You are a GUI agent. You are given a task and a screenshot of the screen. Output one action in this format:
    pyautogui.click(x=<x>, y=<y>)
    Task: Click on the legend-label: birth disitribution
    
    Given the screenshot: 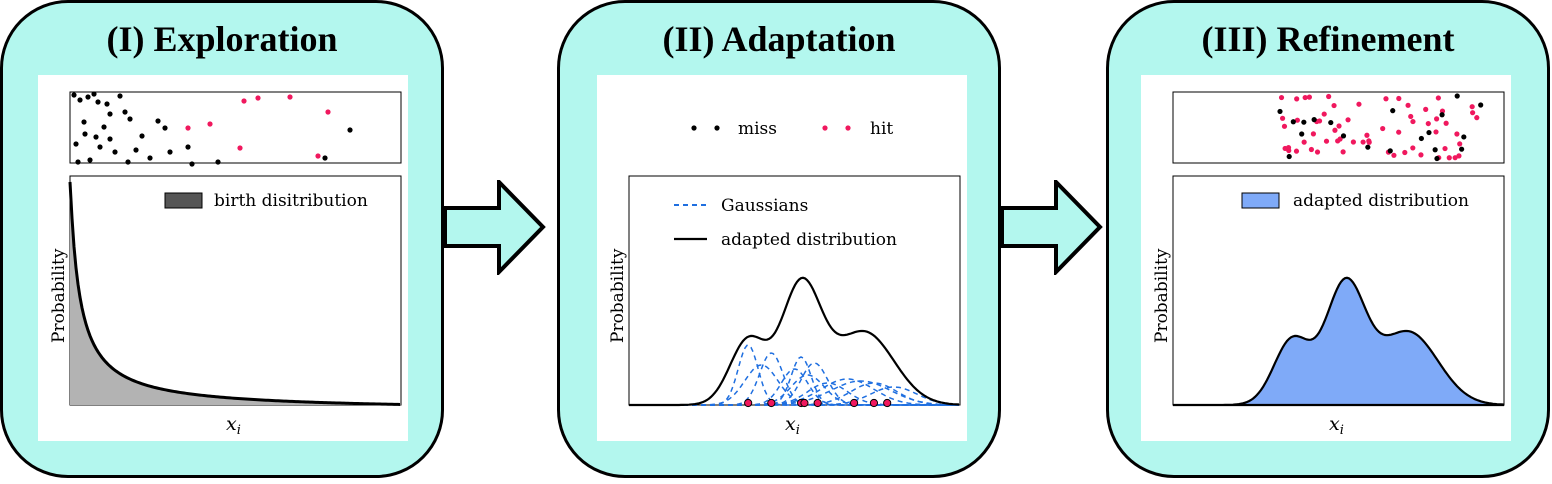 What is the action you would take?
    pyautogui.click(x=291, y=201)
    